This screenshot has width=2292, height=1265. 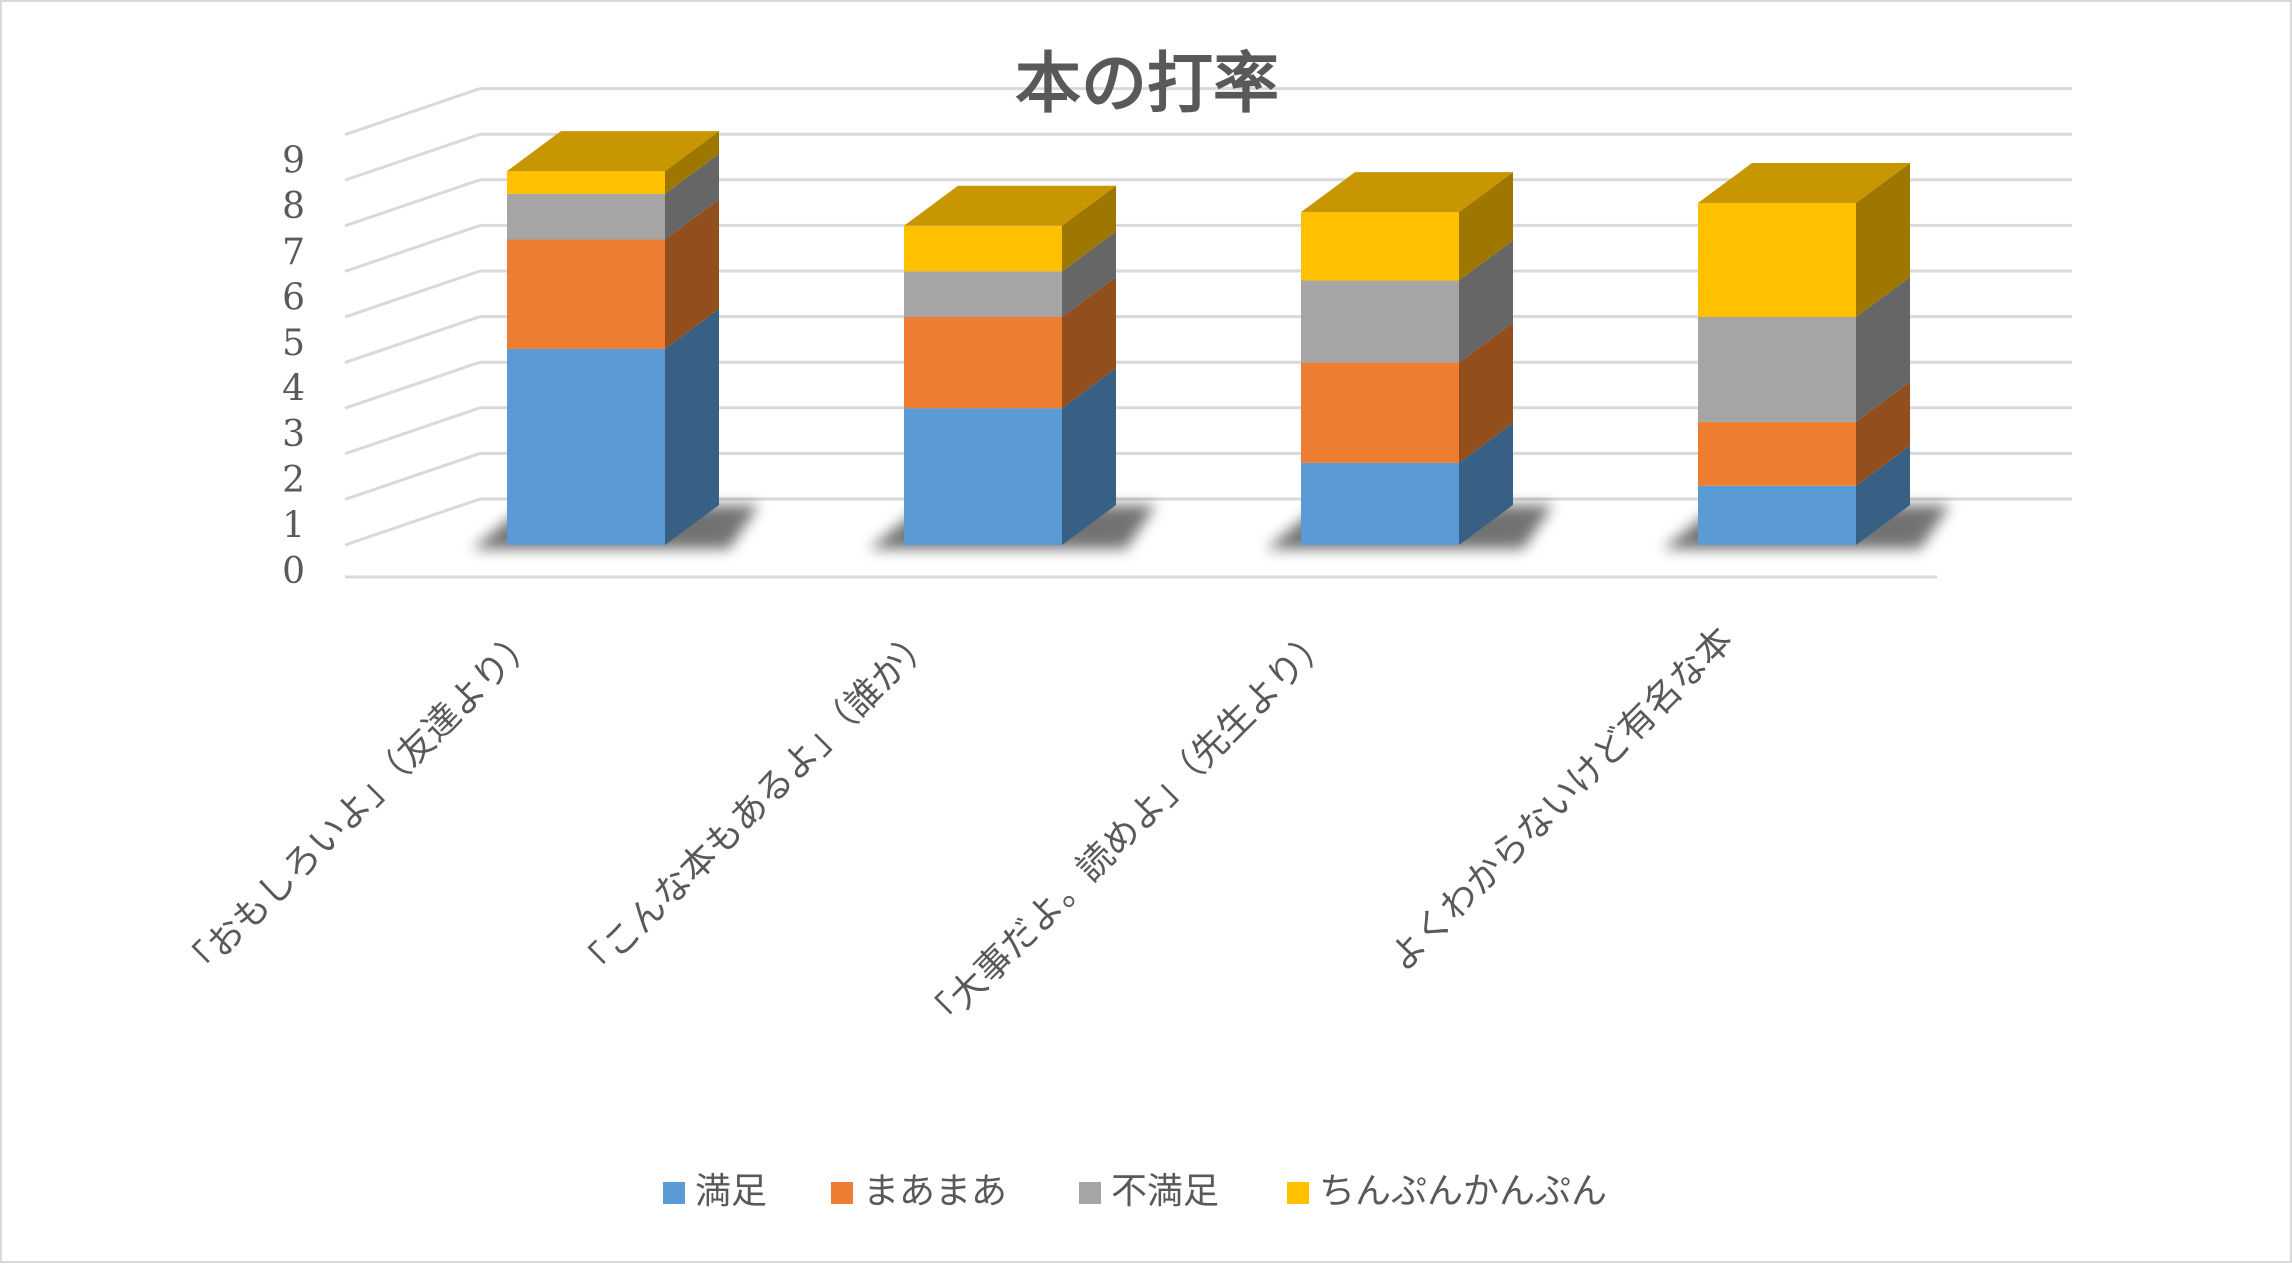 I want to click on y-tick-label: 7, so click(x=293, y=252).